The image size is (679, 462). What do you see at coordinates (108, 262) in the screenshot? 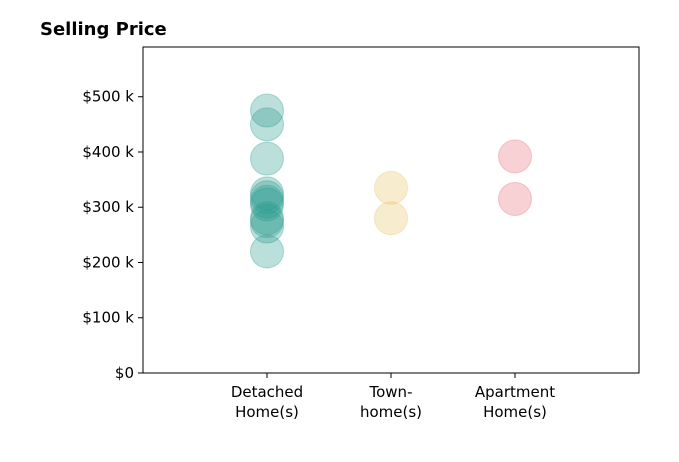
I see `y-tick-label: $200 k` at bounding box center [108, 262].